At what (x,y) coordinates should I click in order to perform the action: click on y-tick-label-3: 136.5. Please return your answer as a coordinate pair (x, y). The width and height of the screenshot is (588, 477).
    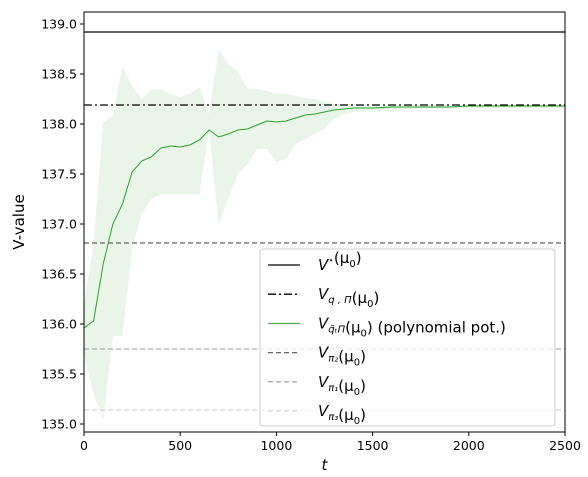
    Looking at the image, I should click on (59, 274).